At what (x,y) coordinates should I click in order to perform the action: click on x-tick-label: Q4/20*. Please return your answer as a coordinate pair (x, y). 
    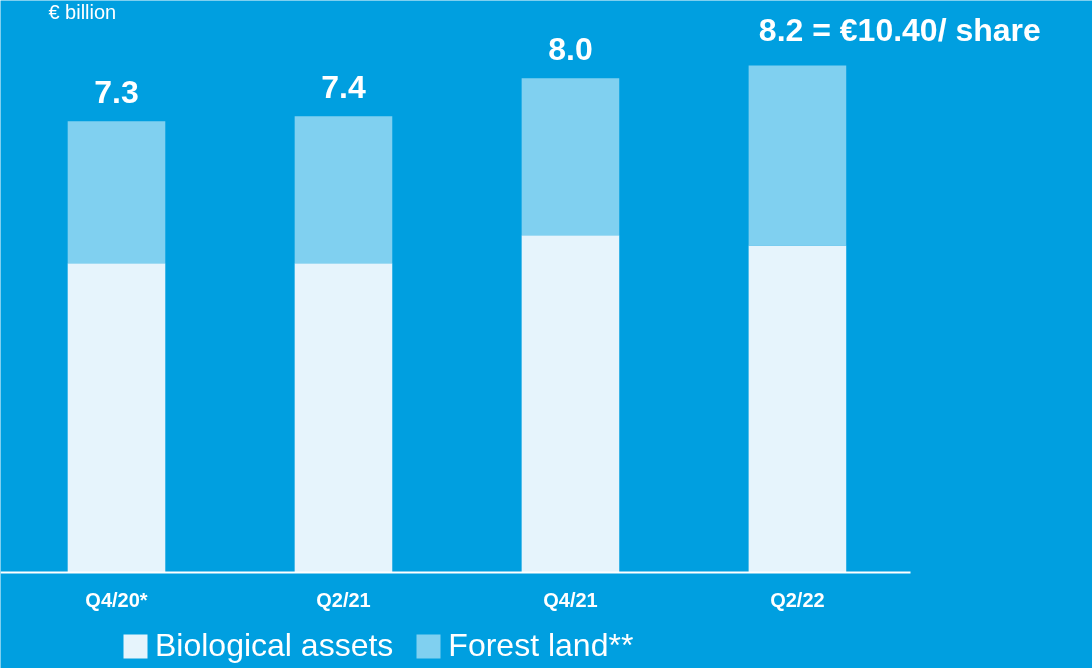
    Looking at the image, I should click on (116, 599).